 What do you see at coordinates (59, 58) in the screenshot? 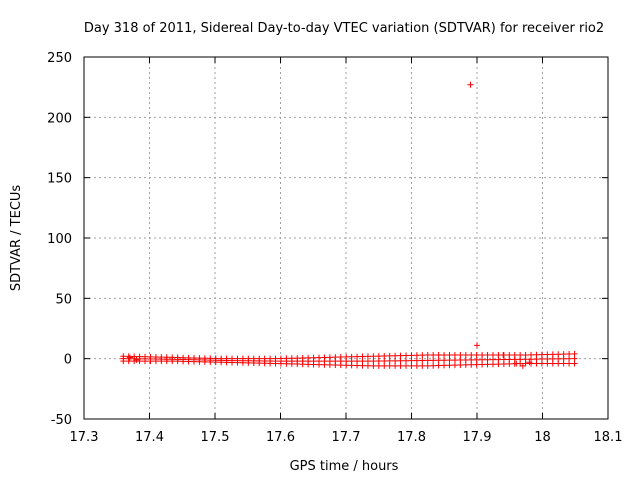
I see `y-tick-label: 250` at bounding box center [59, 58].